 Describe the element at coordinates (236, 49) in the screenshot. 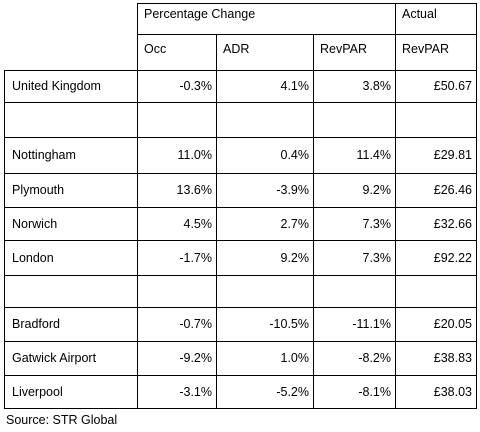

I see `column-header-adr: ADR` at that location.